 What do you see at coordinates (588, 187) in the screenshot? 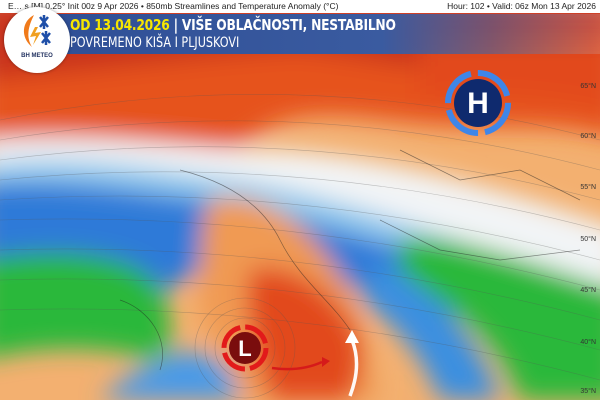
I see `latitude-label: 55°N` at bounding box center [588, 187].